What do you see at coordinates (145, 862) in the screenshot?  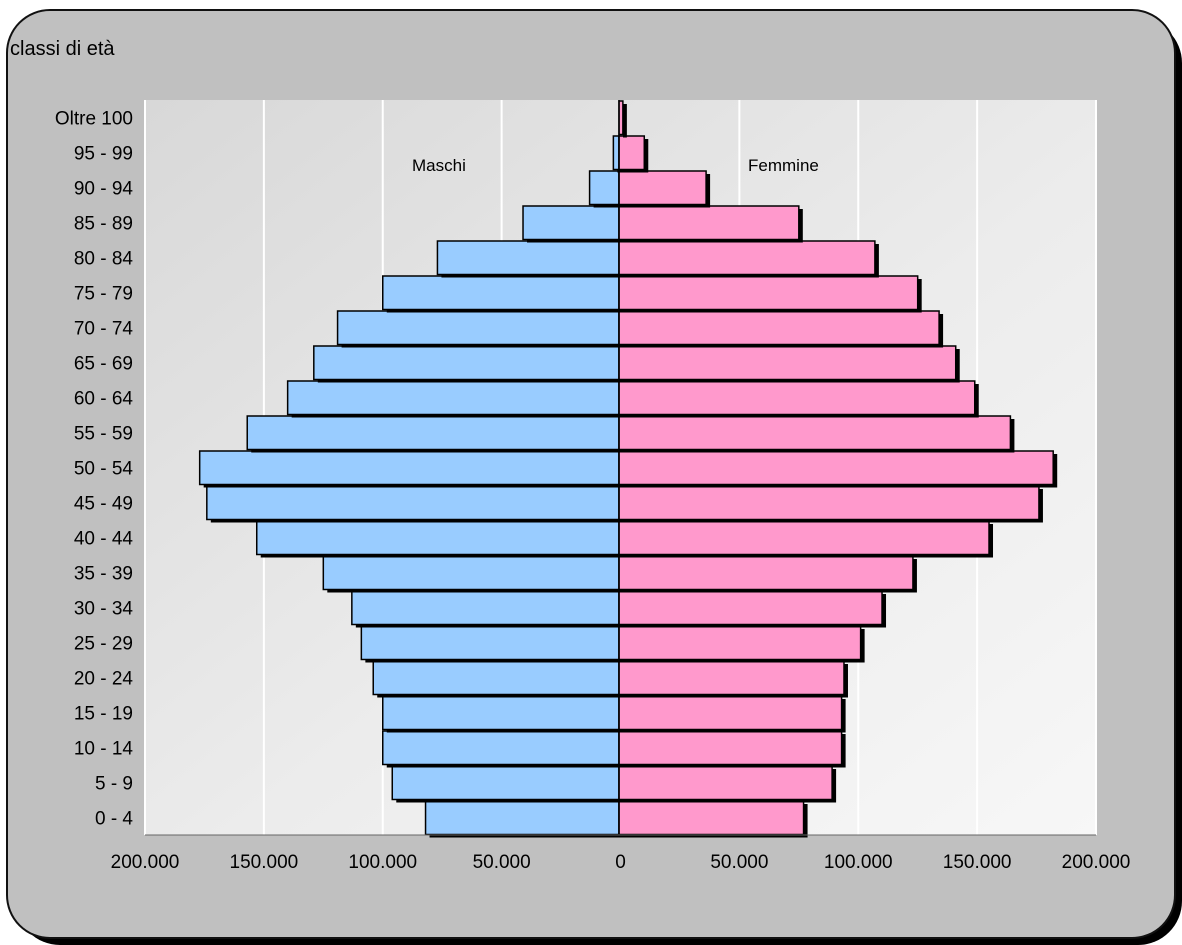 I see `x-tick-label-0: 200.000` at bounding box center [145, 862].